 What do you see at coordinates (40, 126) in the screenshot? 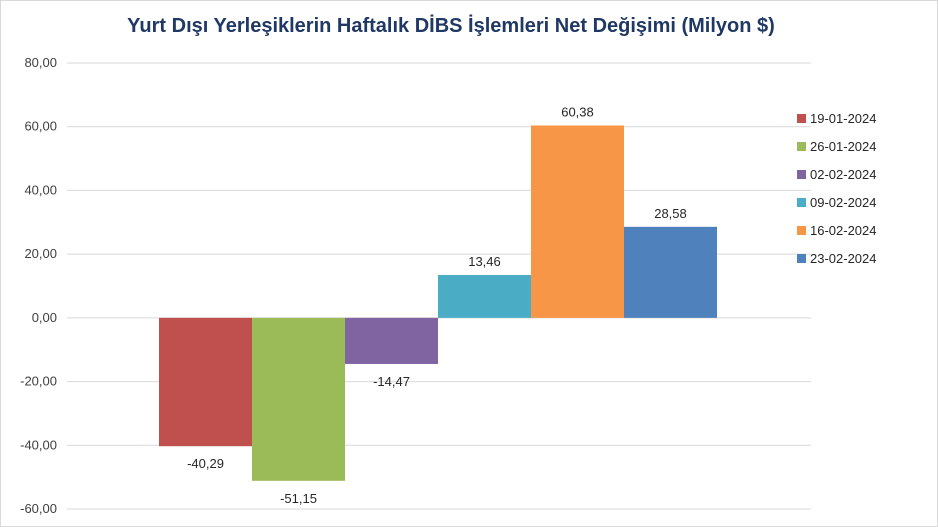
I see `y-tick-label: 60,00` at bounding box center [40, 126].